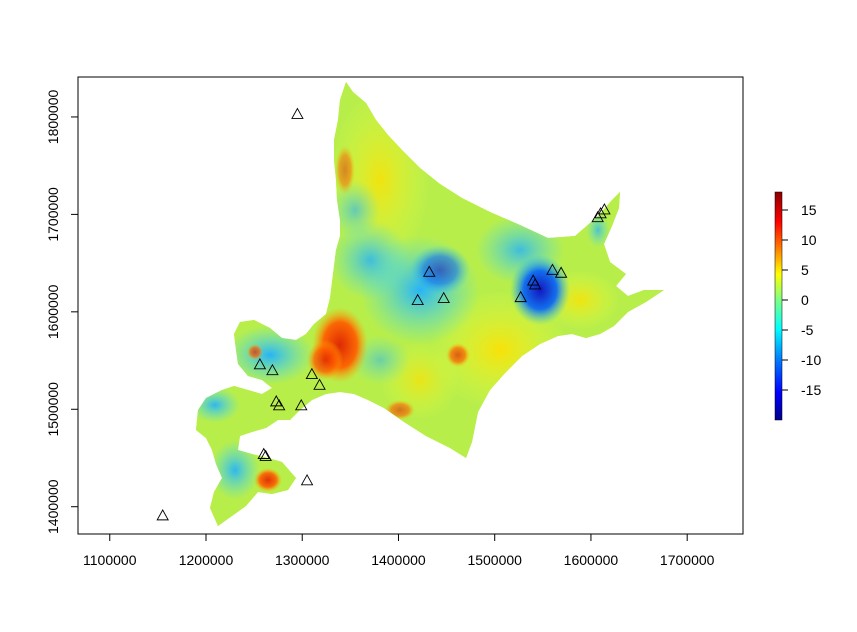 Image resolution: width=857 pixels, height=632 pixels. Describe the element at coordinates (811, 360) in the screenshot. I see `colorbar-tick-label: -10` at that location.